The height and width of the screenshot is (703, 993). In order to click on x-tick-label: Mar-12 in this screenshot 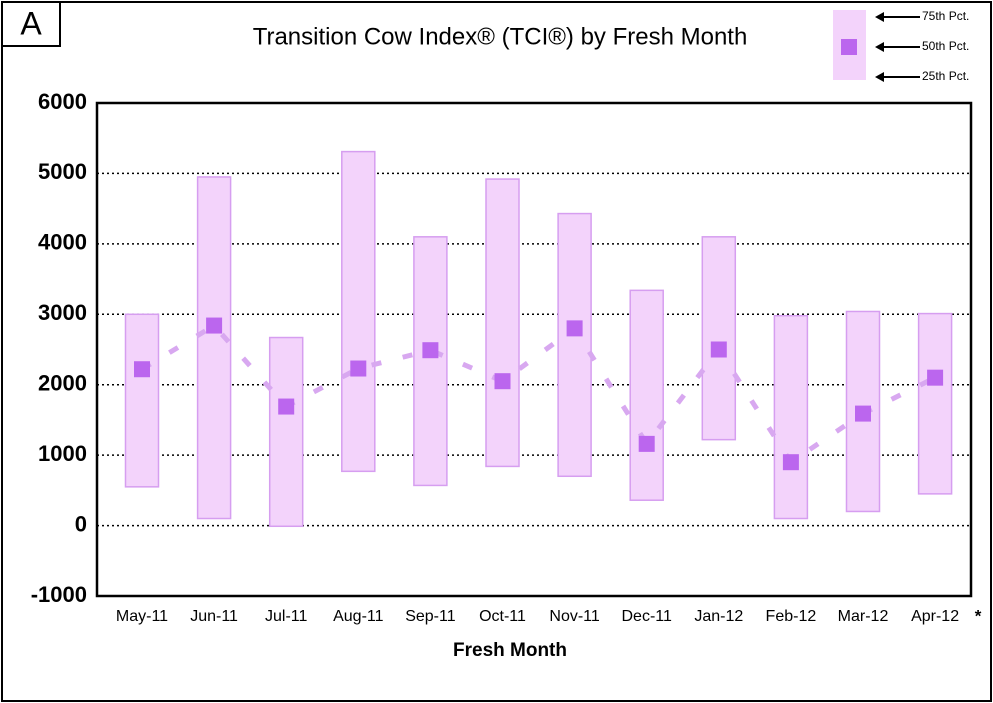, I will do `click(863, 616)`.